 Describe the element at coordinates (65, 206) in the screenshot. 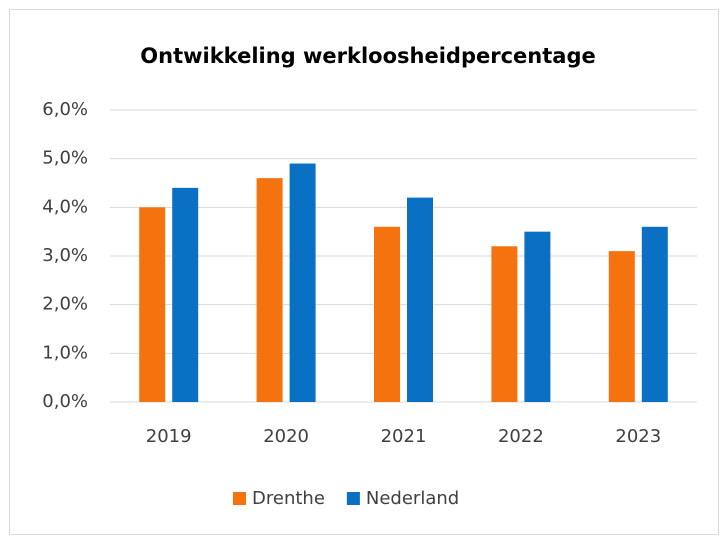

I see `y-tick-label: 4,0%` at that location.